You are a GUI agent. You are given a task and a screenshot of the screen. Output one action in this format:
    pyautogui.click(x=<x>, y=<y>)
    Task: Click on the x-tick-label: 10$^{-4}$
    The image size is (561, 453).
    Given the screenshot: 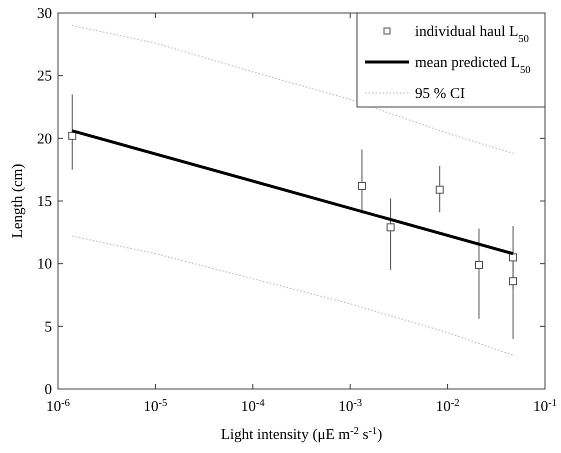 What is the action you would take?
    pyautogui.click(x=253, y=406)
    